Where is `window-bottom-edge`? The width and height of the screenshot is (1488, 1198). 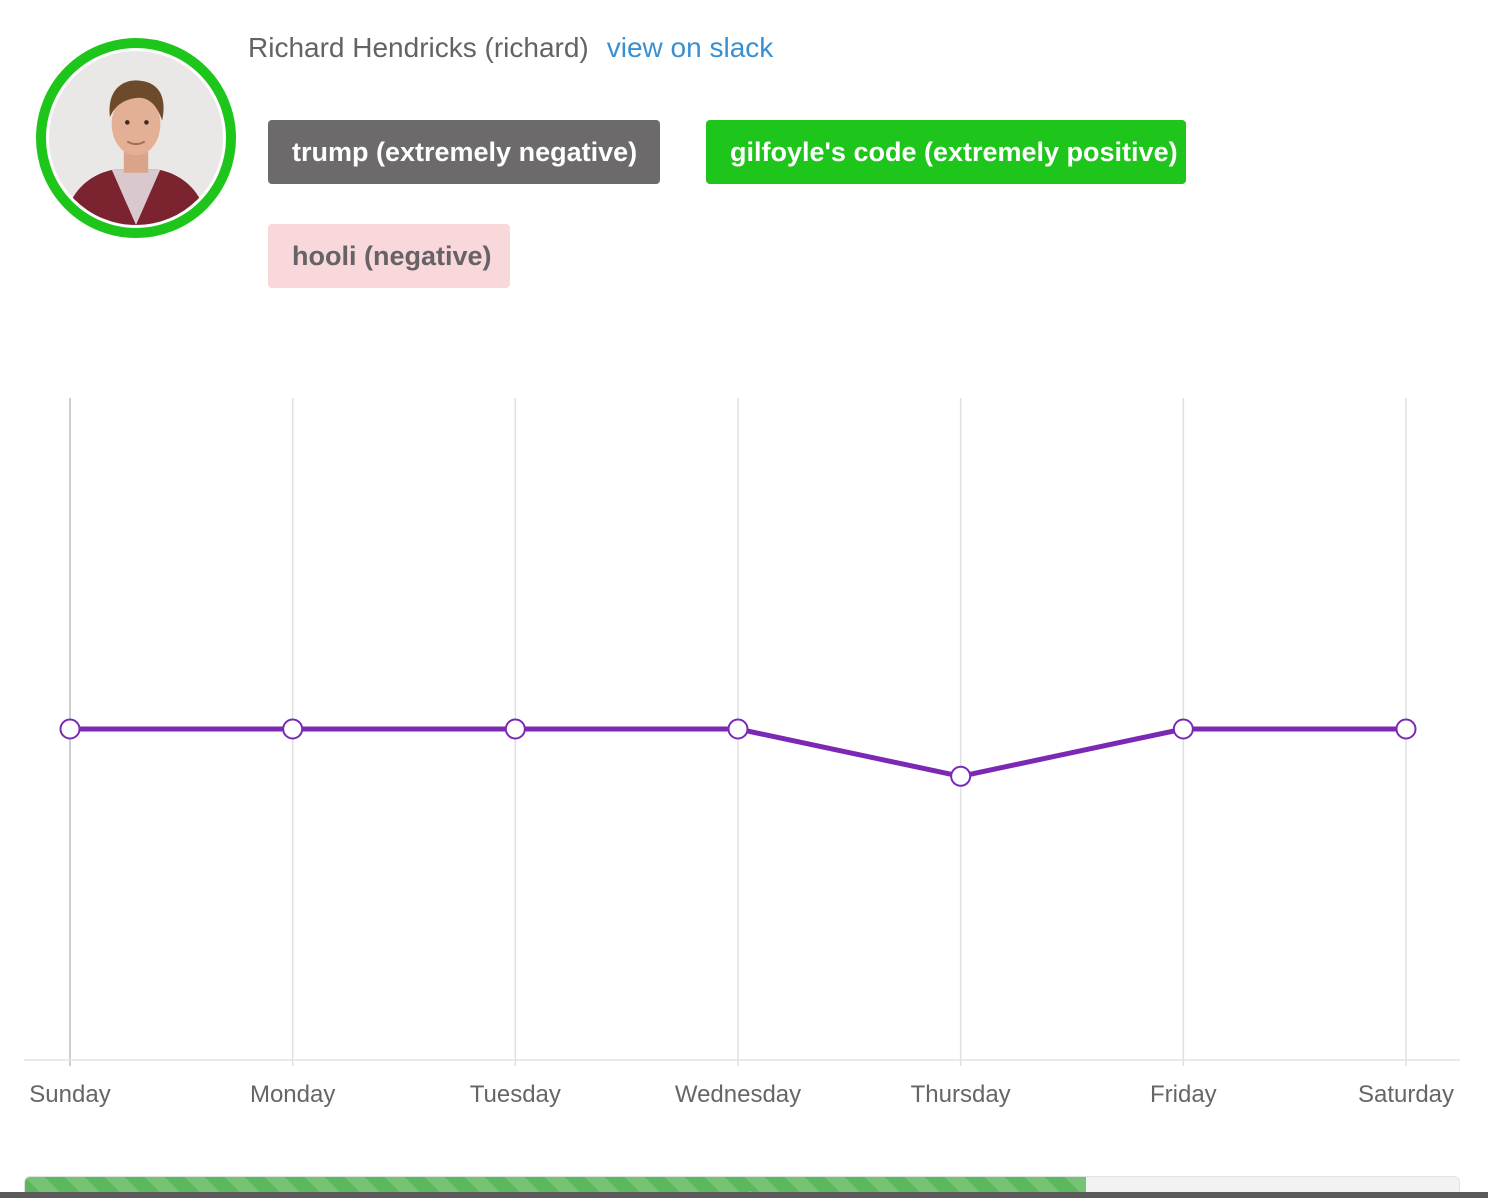
window-bottom-edge is located at coordinates (744, 1195).